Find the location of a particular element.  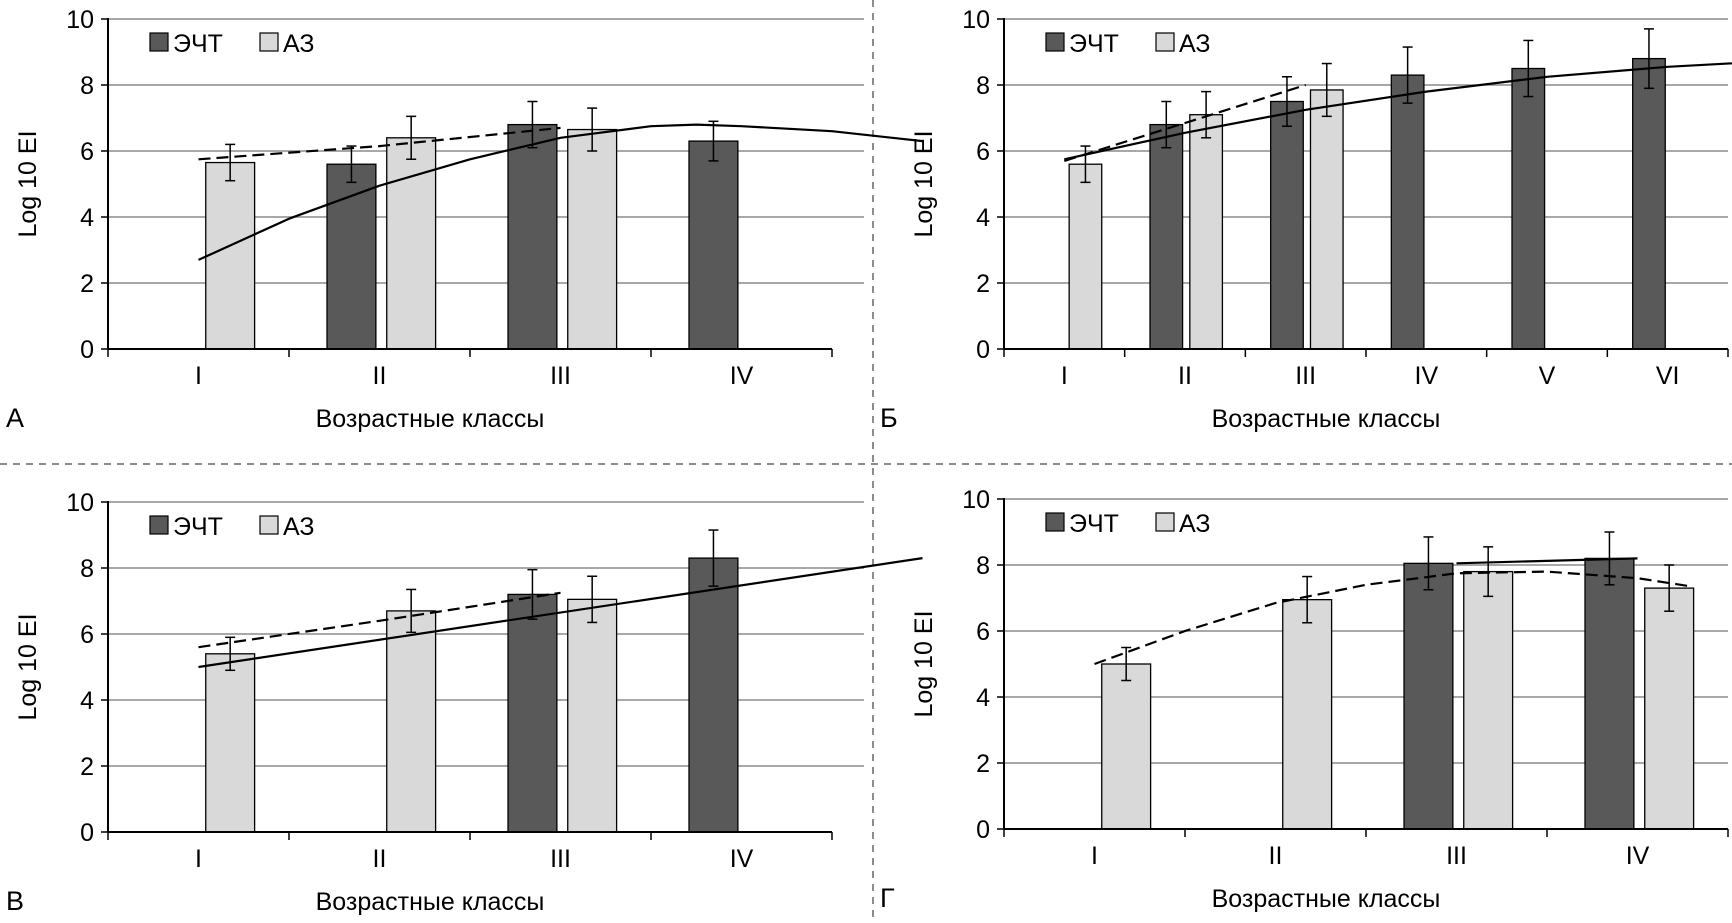

x-tick-label: VI is located at coordinates (1668, 376).